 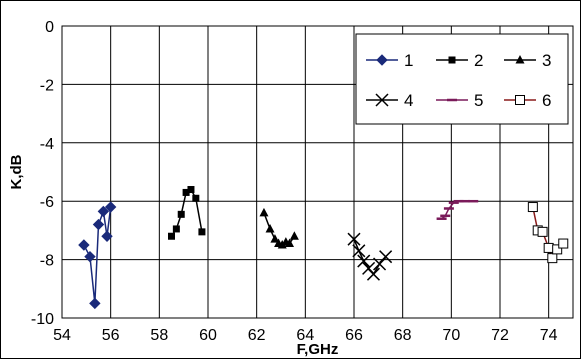 What do you see at coordinates (49, 27) in the screenshot?
I see `y-tick-label: 0` at bounding box center [49, 27].